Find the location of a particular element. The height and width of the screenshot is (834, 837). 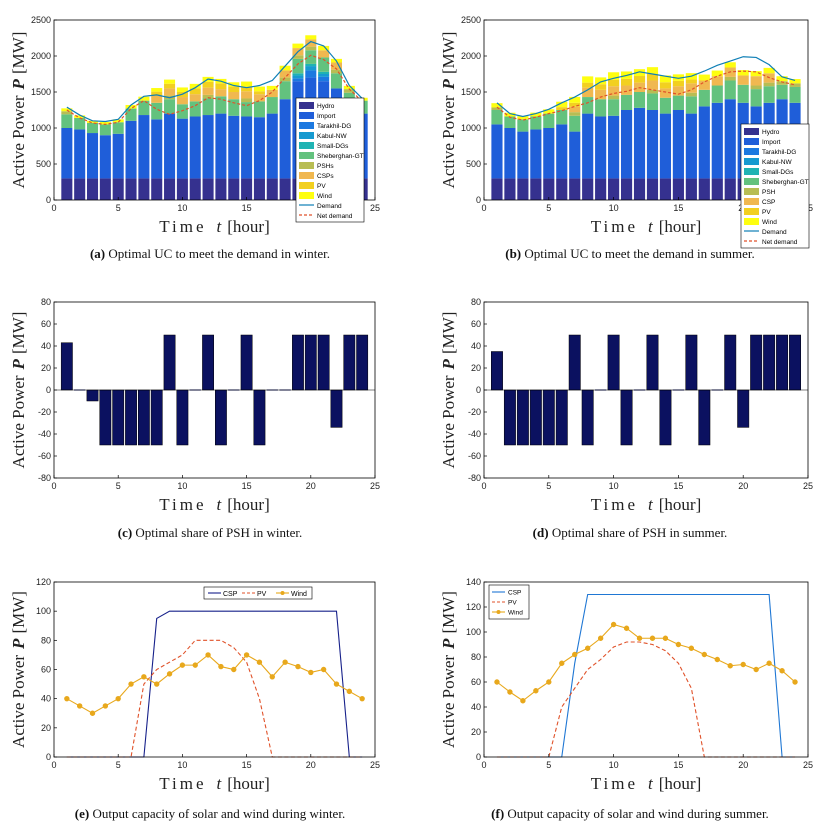

caption-c-text: Optimal share of PSH in winter. is located at coordinates (219, 532).